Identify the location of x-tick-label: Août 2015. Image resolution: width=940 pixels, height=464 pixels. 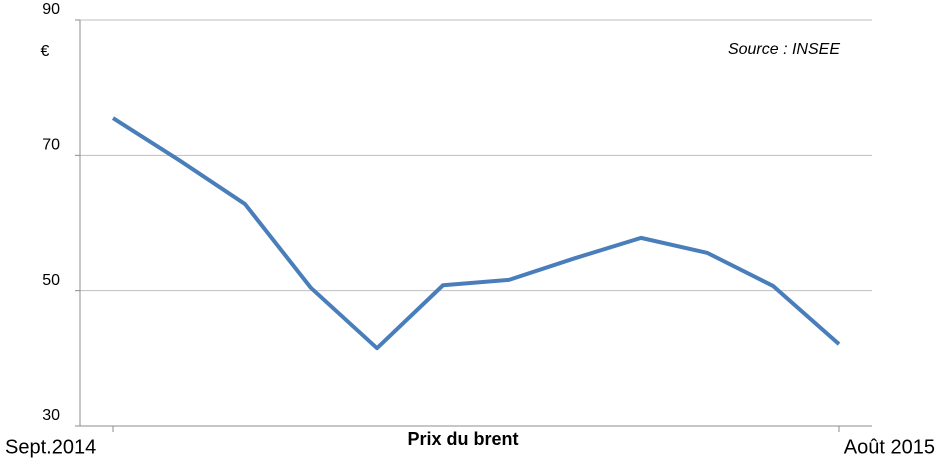
(889, 447).